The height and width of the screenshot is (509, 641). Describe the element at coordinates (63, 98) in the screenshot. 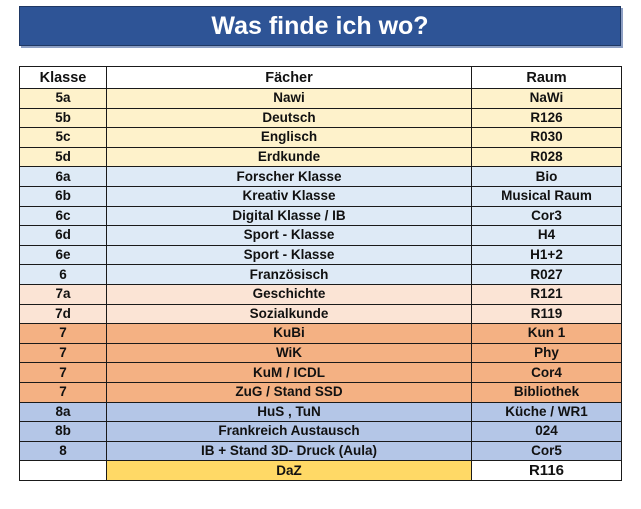

I see `klasse-cell: 5a` at that location.